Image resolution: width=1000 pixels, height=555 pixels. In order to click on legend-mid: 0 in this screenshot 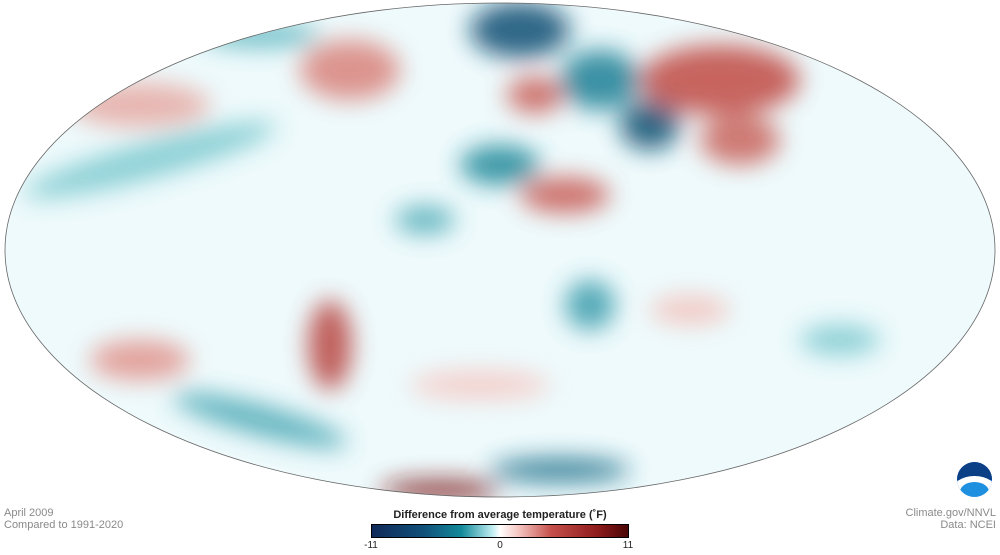, I will do `click(500, 545)`.